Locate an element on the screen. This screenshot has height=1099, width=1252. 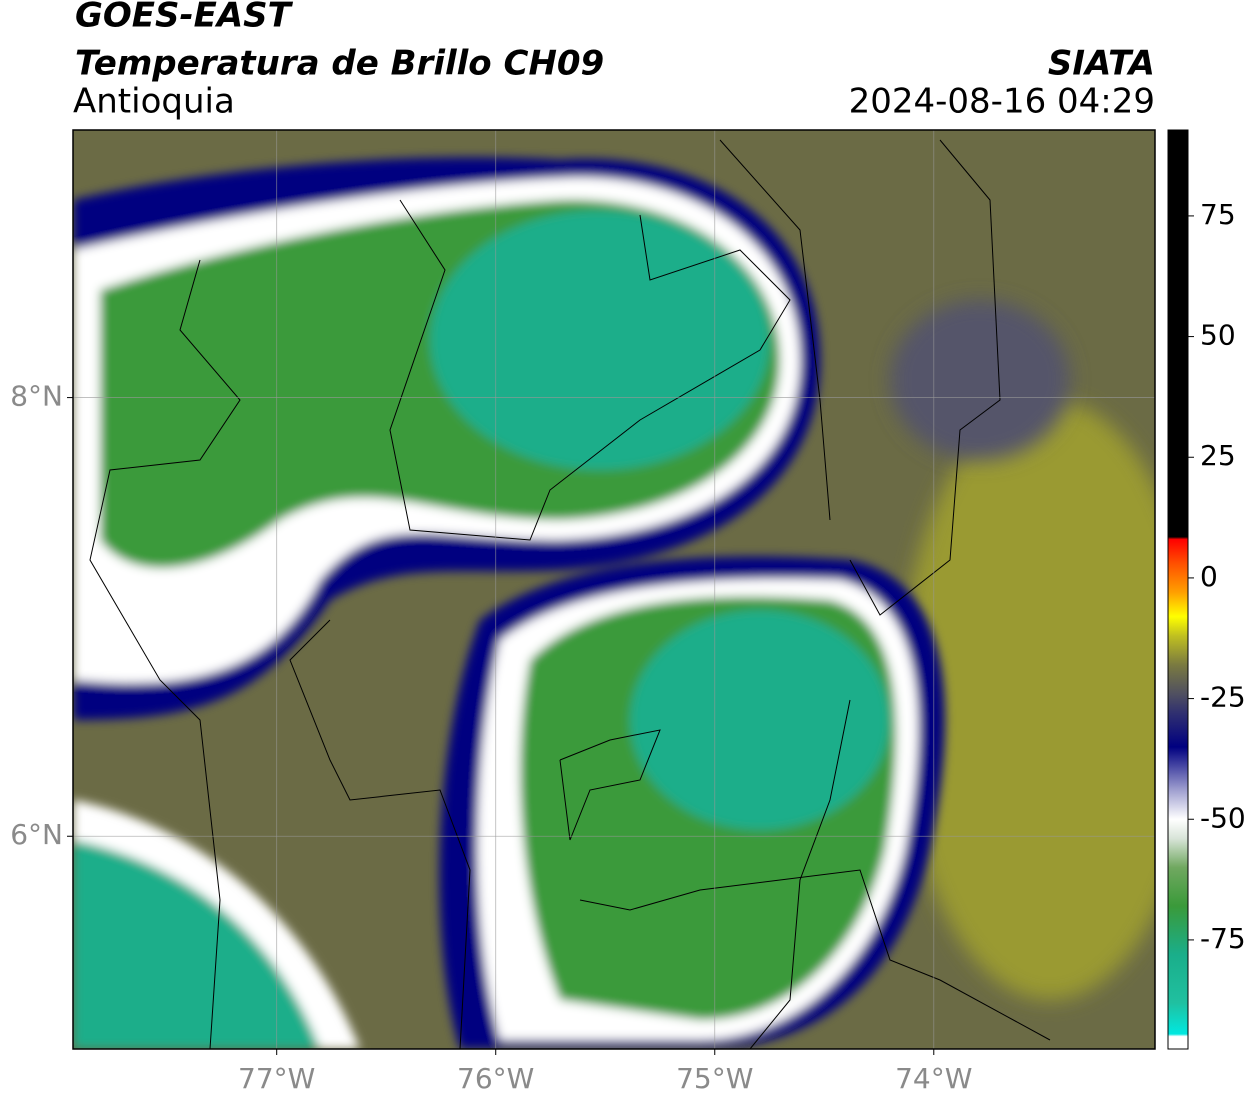
source: SIATA is located at coordinates (1101, 64).